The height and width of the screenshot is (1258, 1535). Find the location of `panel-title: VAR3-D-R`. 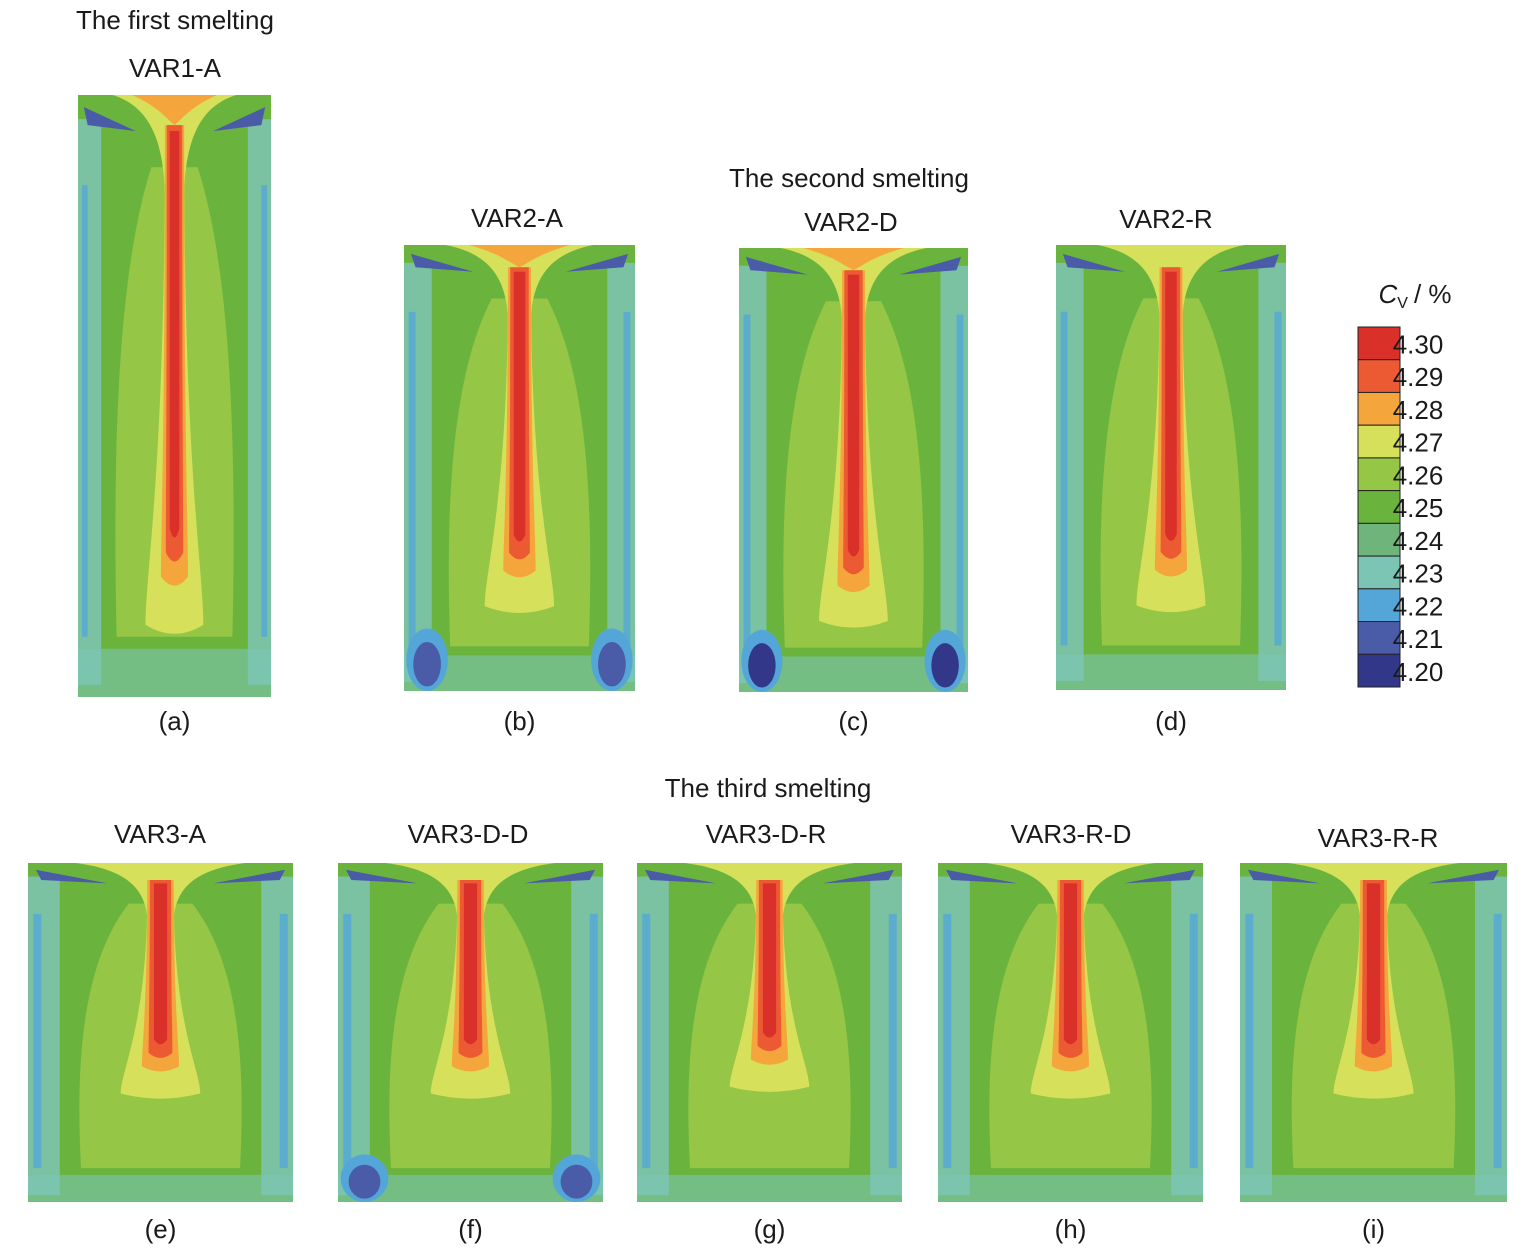

panel-title: VAR3-D-R is located at coordinates (766, 834).